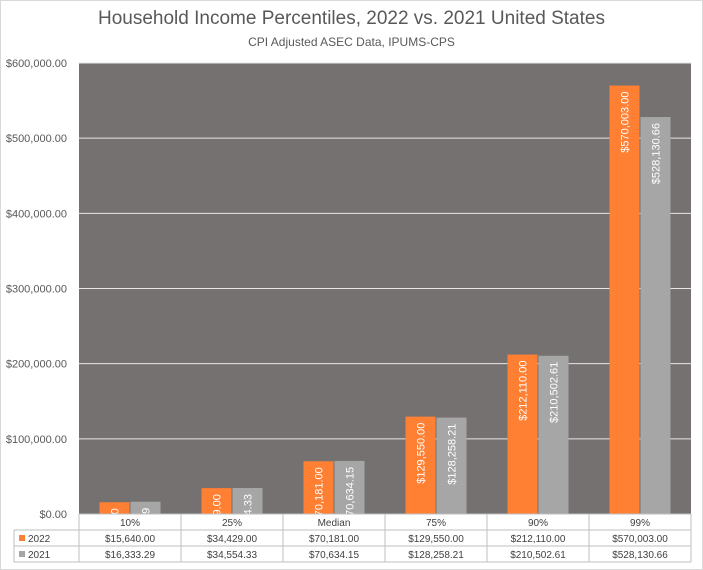 This screenshot has height=570, width=703. Describe the element at coordinates (453, 454) in the screenshot. I see `data-label: $128,258.21` at that location.